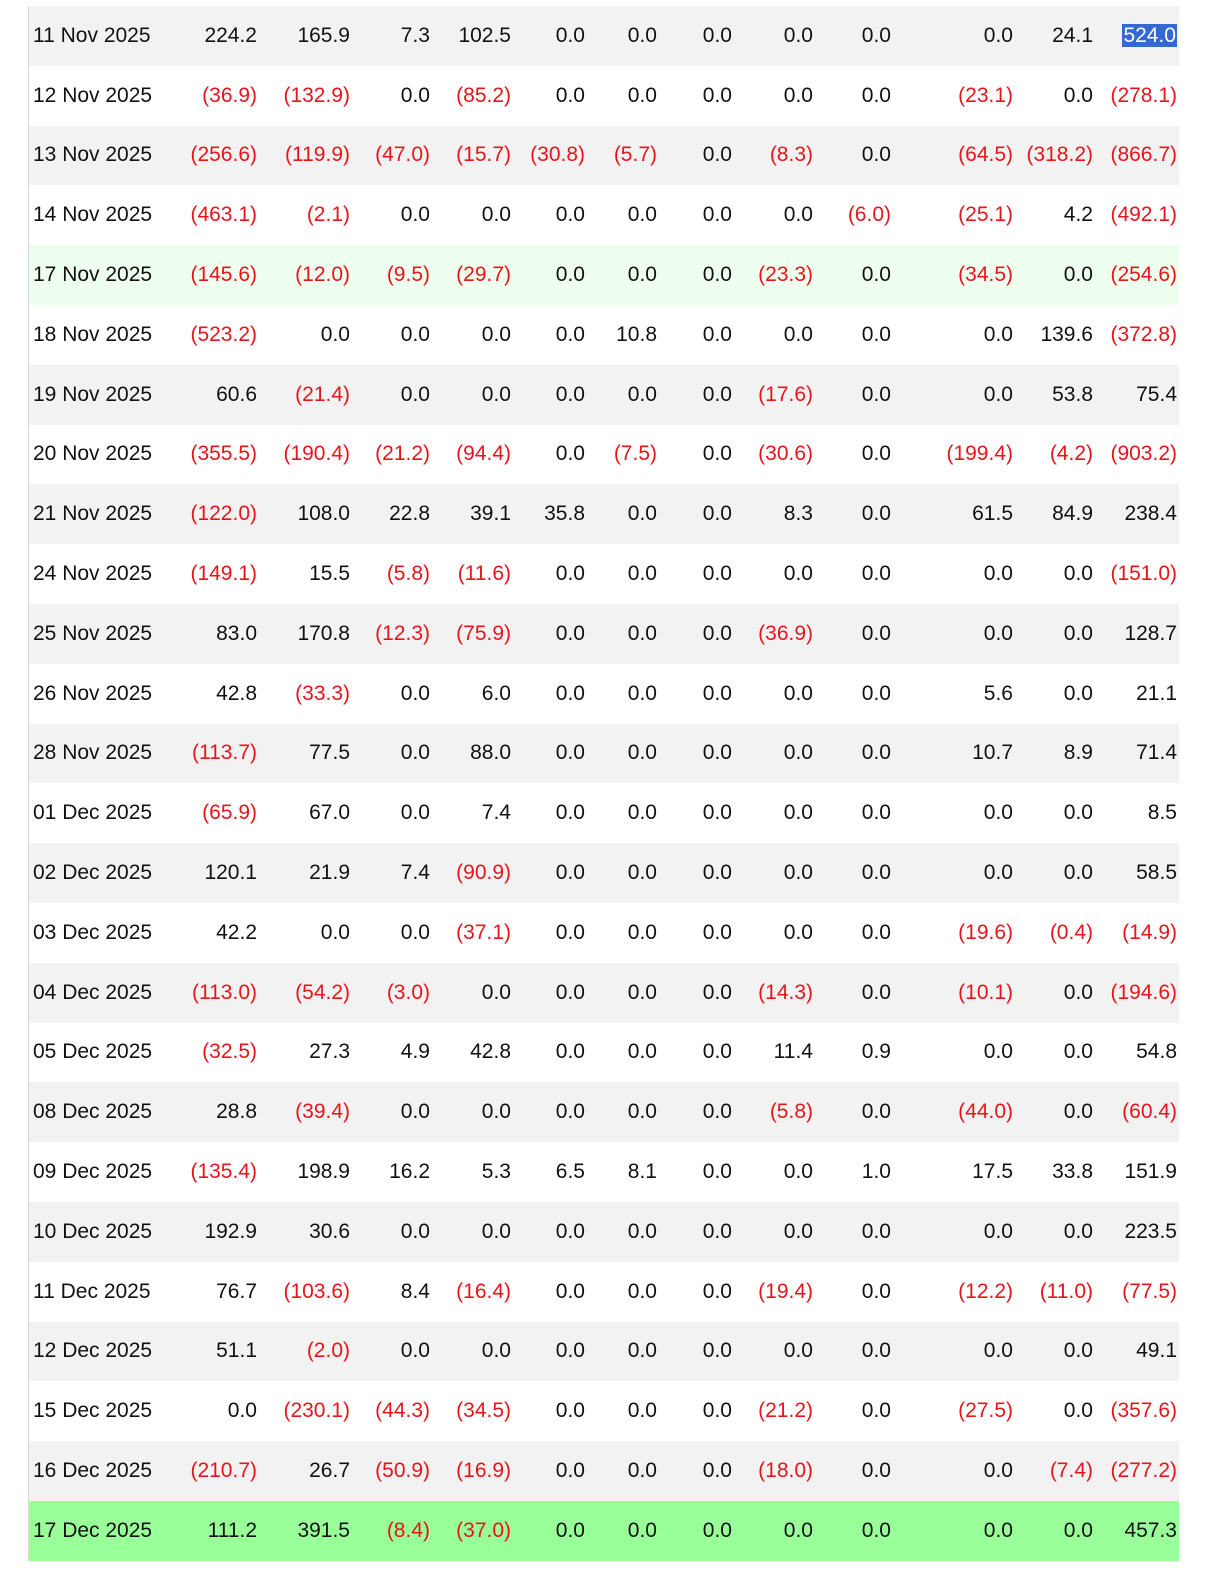 This screenshot has width=1216, height=1582. What do you see at coordinates (1137, 873) in the screenshot?
I see `total-cell: 58.5` at bounding box center [1137, 873].